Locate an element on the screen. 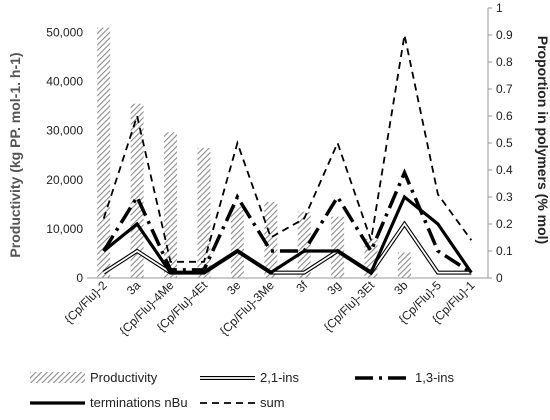 This screenshot has width=550, height=420. y-right-tick-label: 0.3 is located at coordinates (504, 197).